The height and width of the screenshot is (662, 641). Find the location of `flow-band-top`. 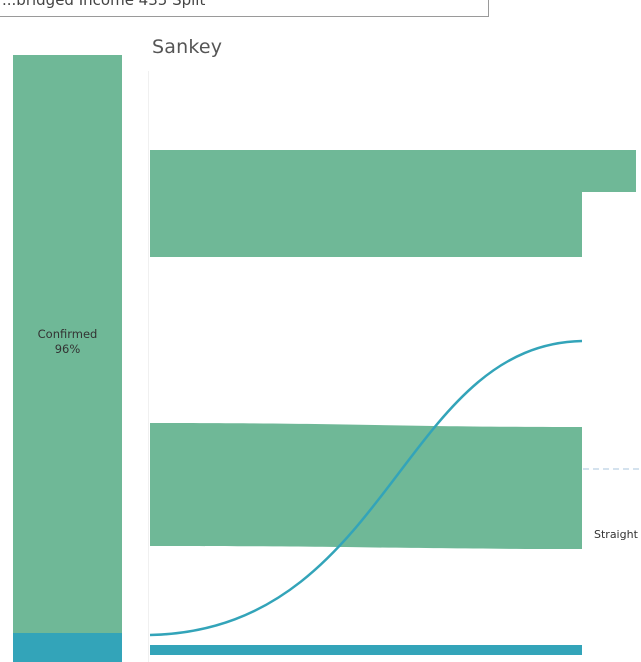

flow-band-top is located at coordinates (366, 203).